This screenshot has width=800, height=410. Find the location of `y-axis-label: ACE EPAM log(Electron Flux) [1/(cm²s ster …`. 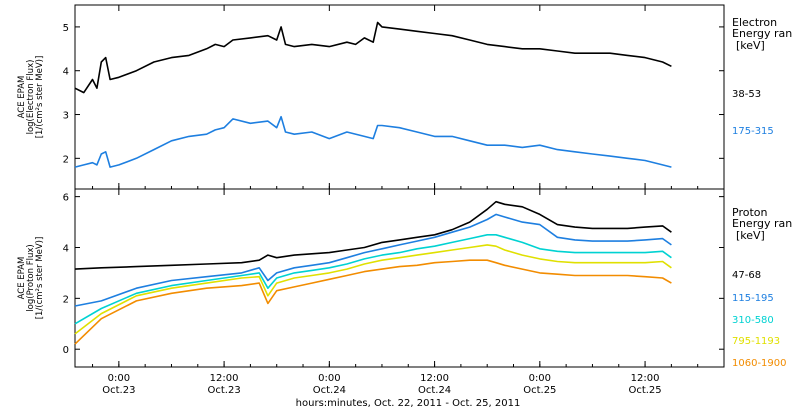

y-axis-label: ACE EPAM log(Electron Flux) [1/(cm²s ster … is located at coordinates (31, 97).